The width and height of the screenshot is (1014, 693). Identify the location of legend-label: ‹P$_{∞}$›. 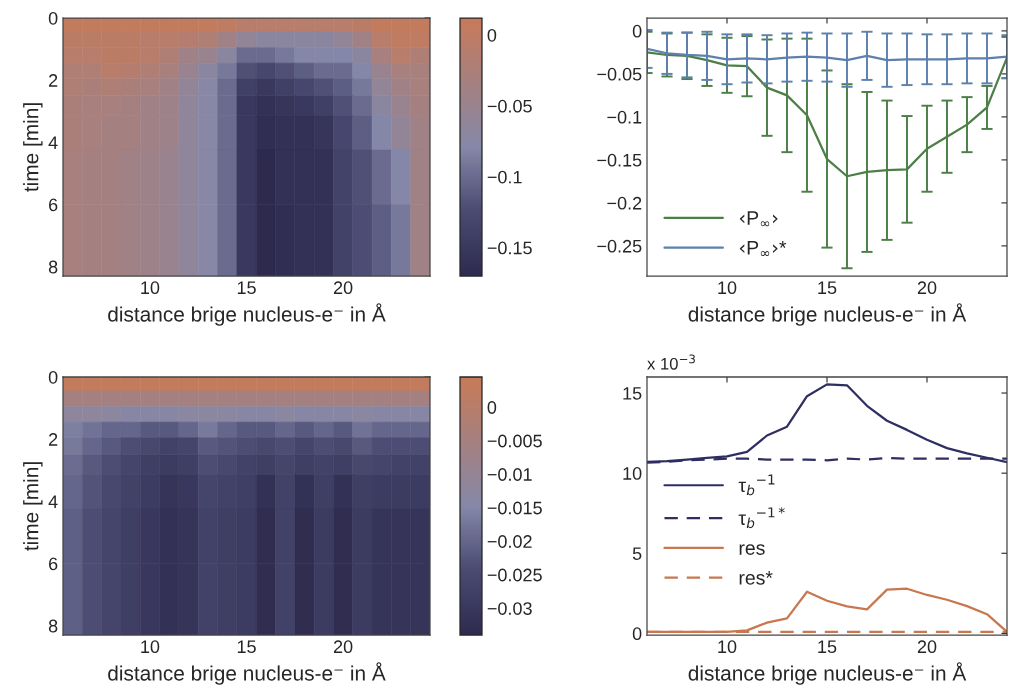
(758, 219).